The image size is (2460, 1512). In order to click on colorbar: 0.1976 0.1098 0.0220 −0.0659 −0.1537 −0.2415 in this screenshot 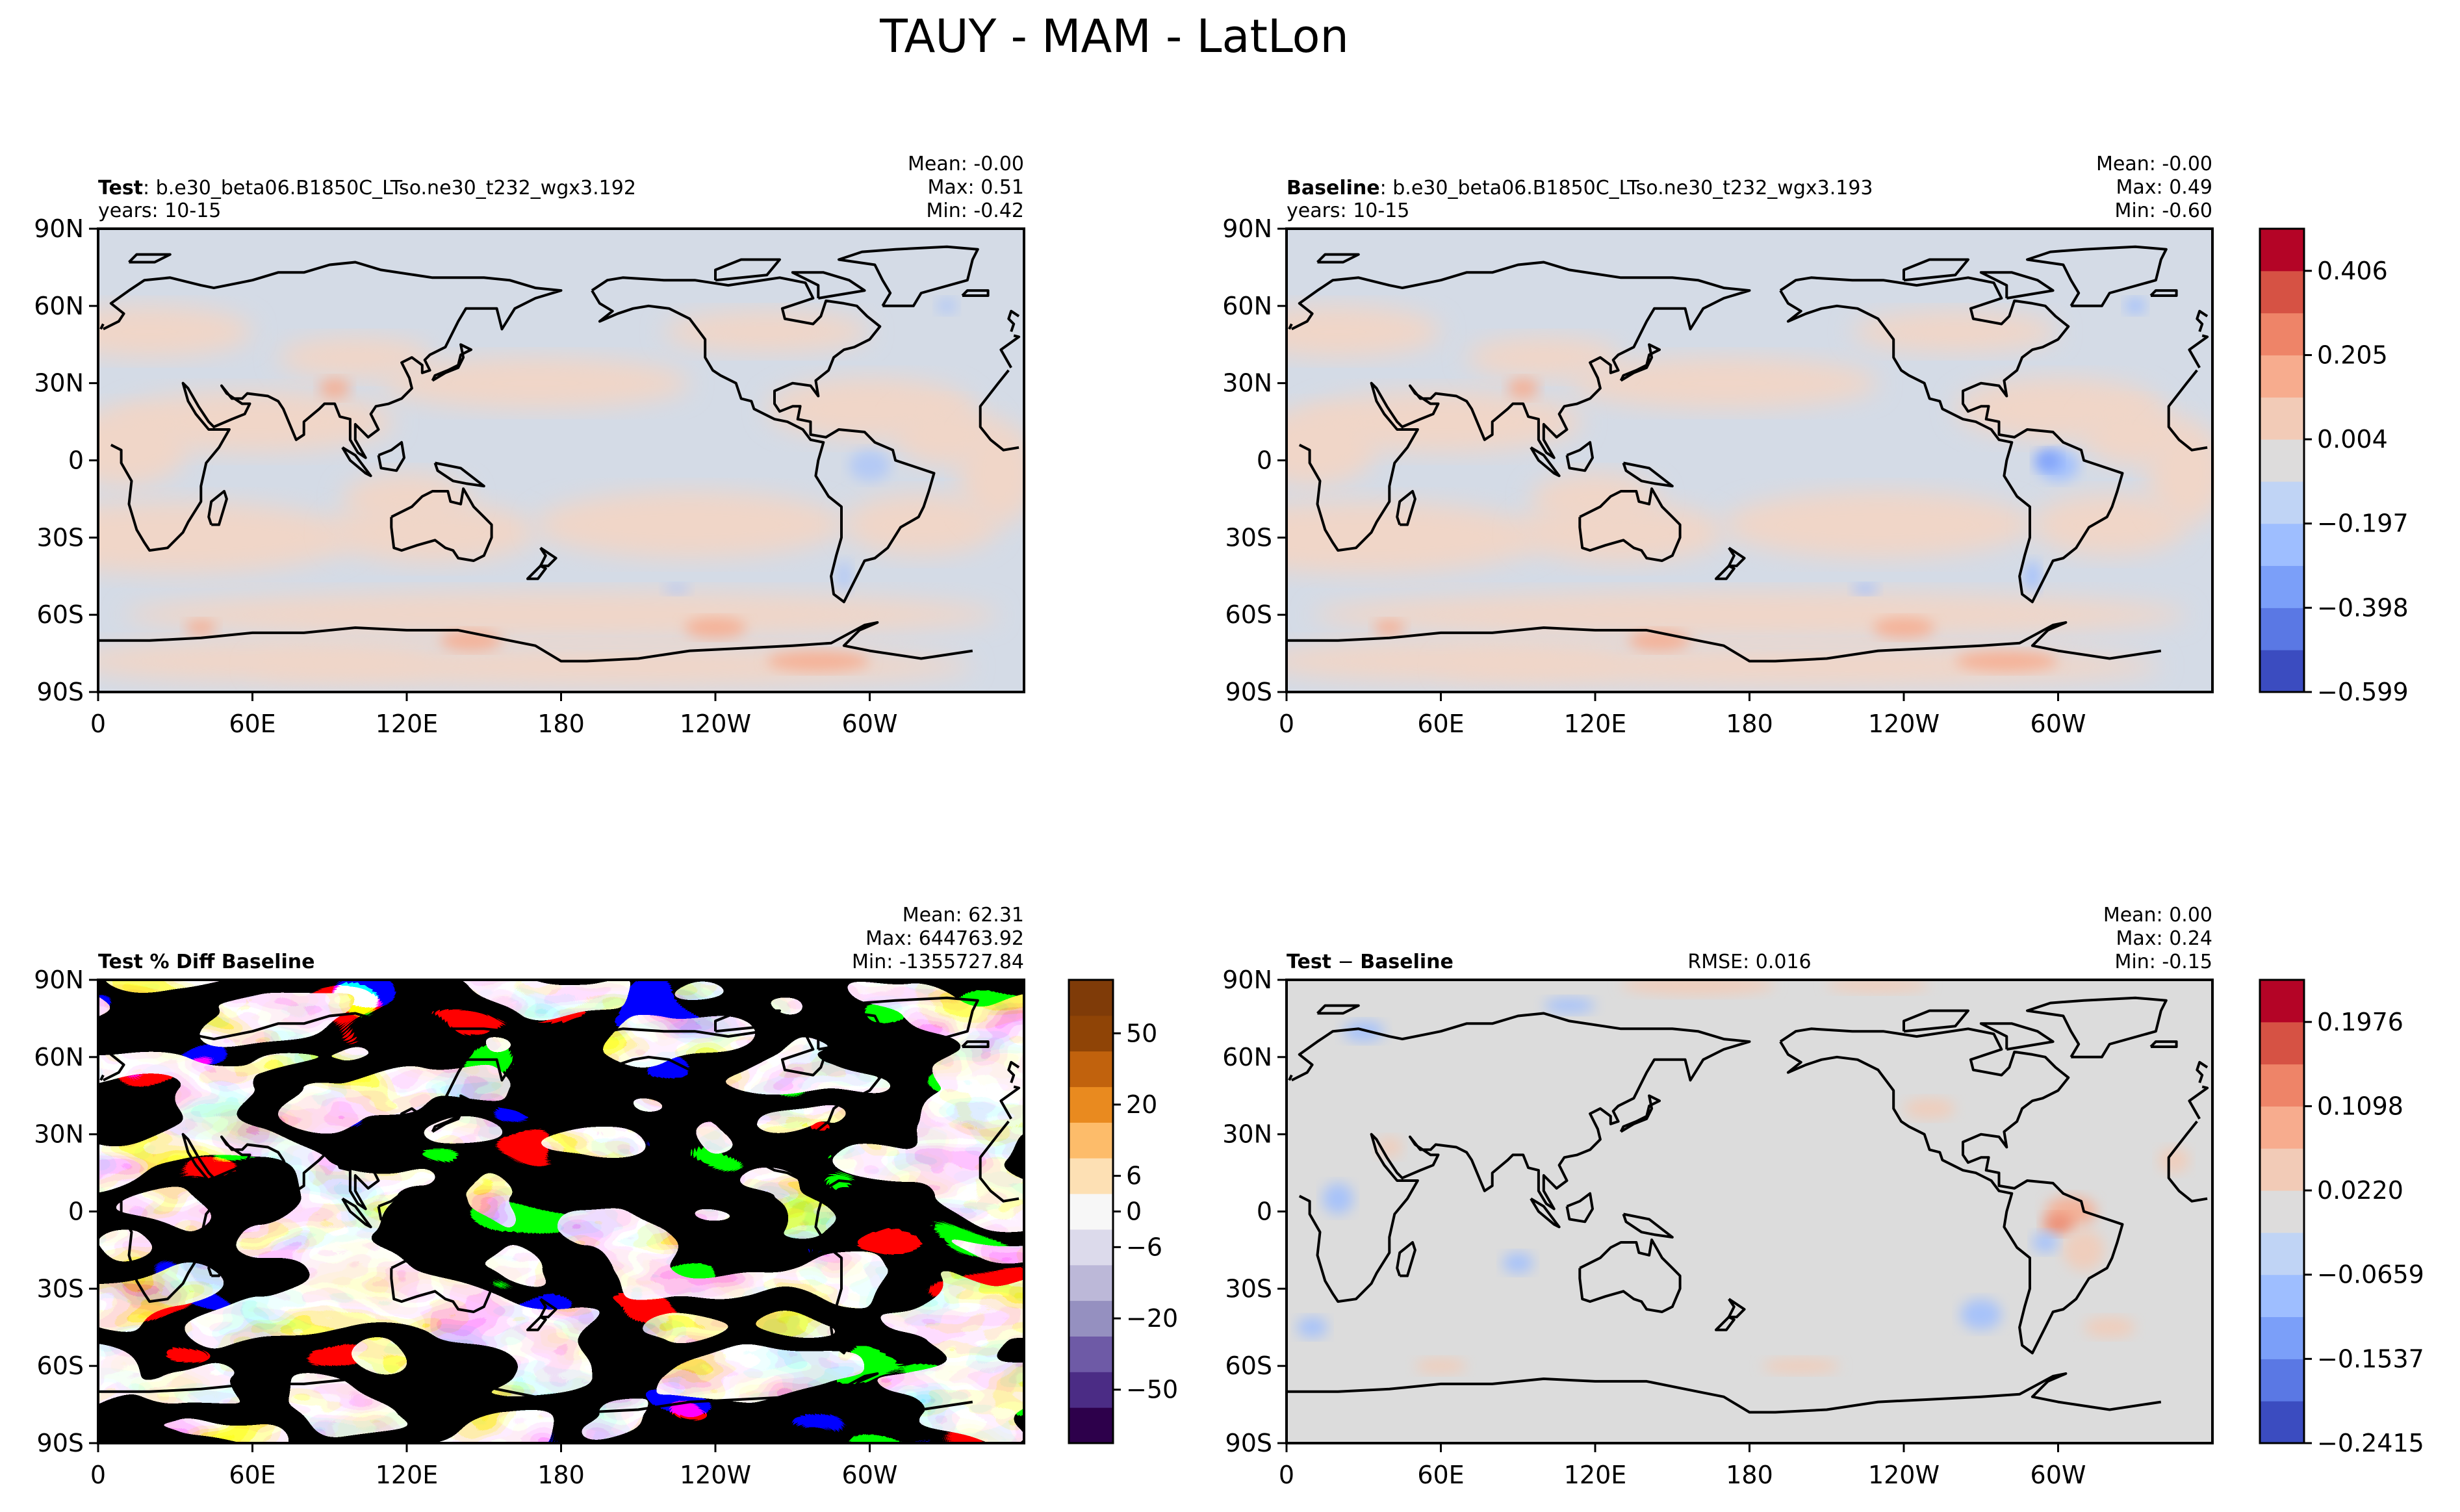, I will do `click(2341, 1218)`.